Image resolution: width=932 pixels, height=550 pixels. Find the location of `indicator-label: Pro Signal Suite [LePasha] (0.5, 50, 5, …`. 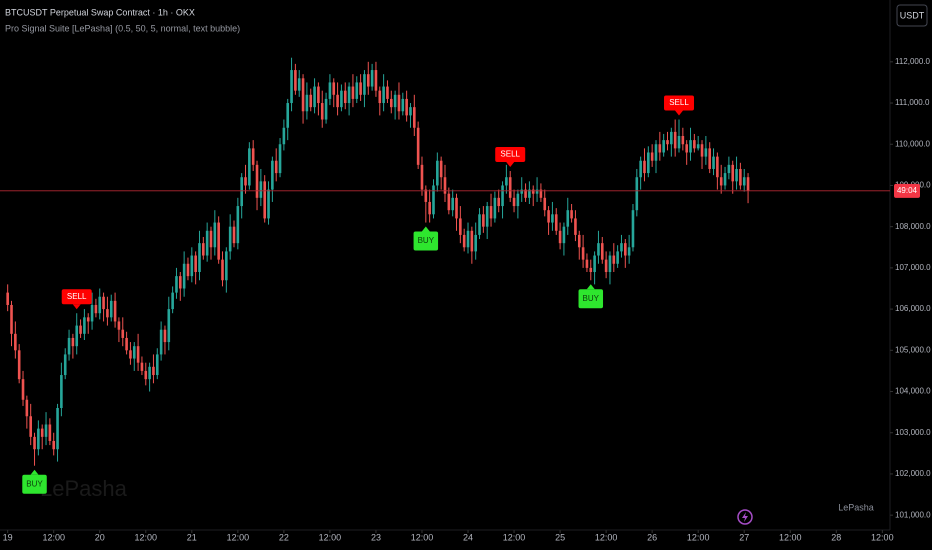

indicator-label: Pro Signal Suite [LePasha] (0.5, 50, 5, … is located at coordinates (122, 28).